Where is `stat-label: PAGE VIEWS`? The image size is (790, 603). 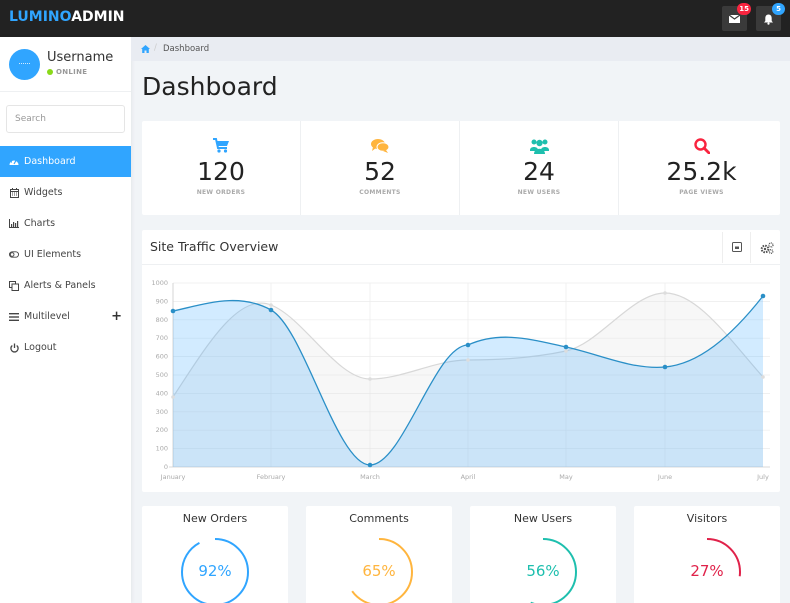
stat-label: PAGE VIEWS is located at coordinates (701, 192).